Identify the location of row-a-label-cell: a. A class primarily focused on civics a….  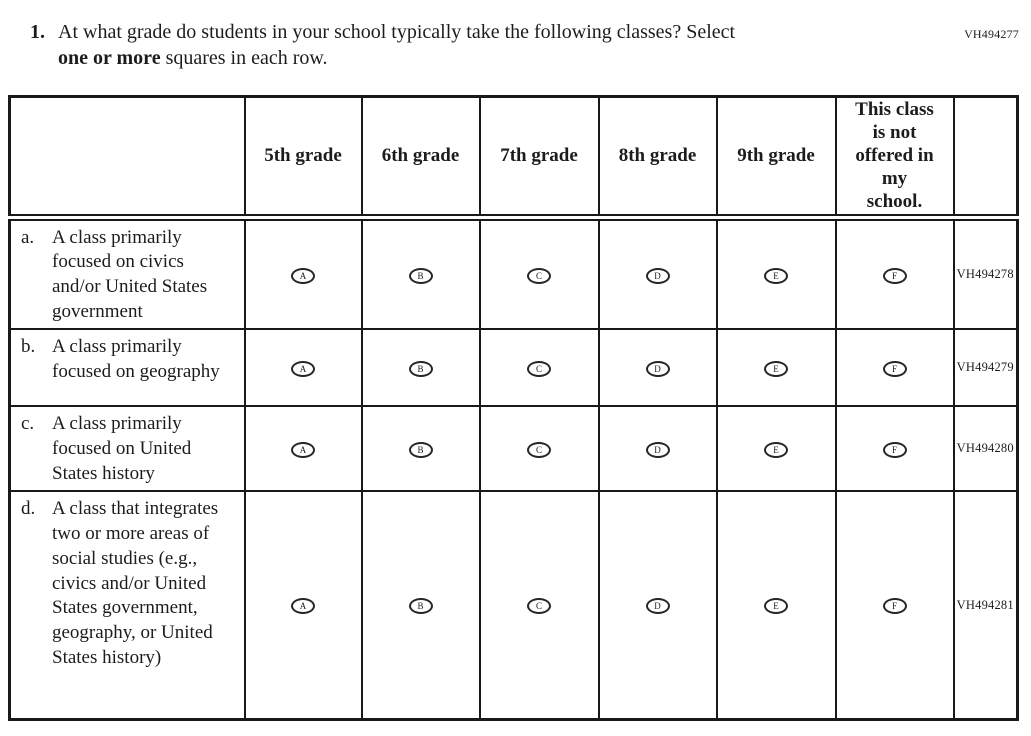
(127, 273).